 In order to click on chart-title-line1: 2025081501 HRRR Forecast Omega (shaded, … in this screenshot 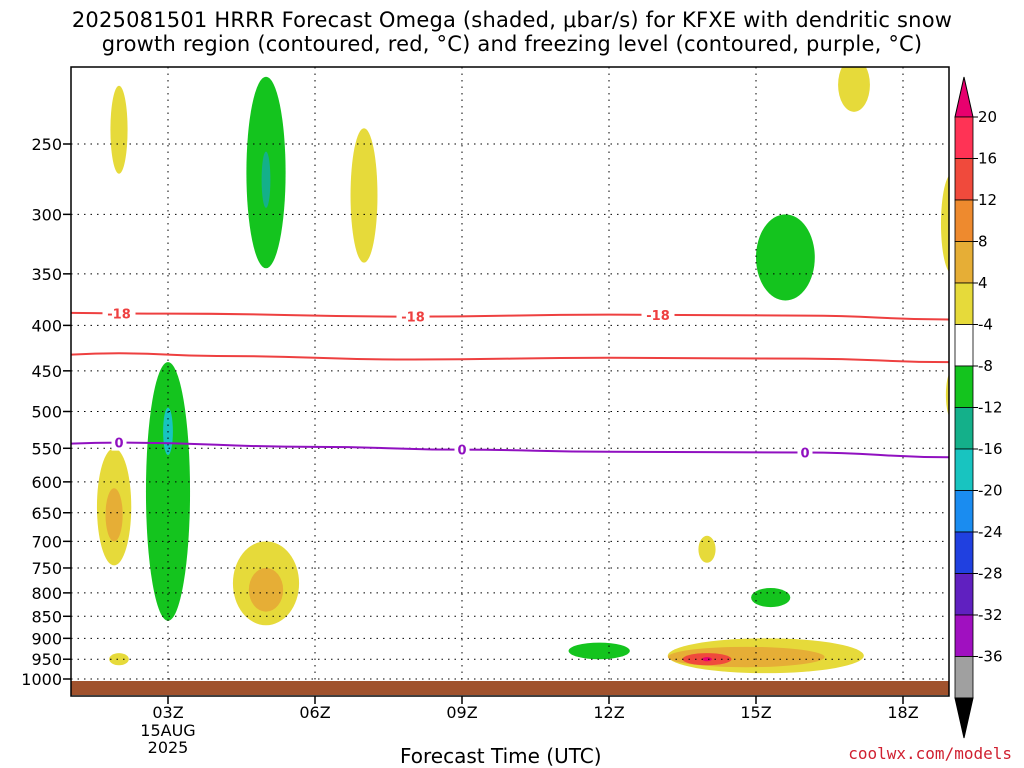, I will do `click(512, 20)`.